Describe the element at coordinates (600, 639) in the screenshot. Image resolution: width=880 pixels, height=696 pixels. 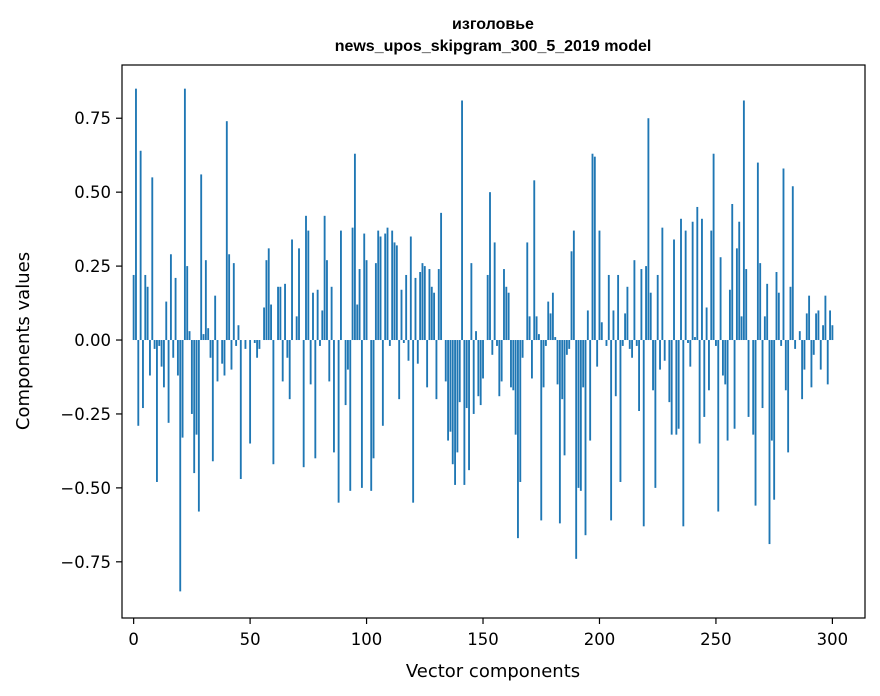
I see `x-tick-label: 200` at that location.